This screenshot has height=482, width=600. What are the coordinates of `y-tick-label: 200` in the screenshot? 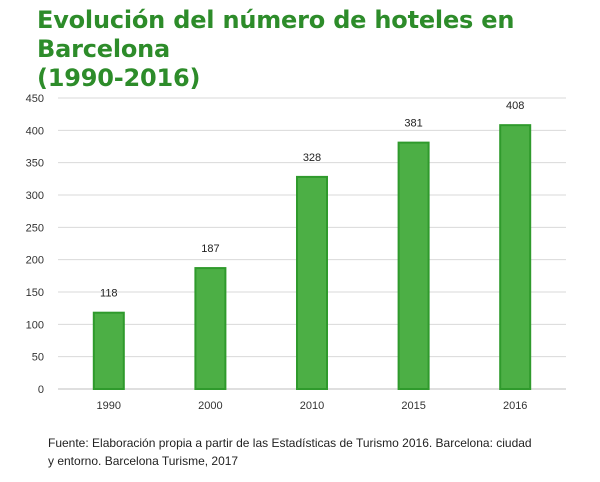 It's located at (35, 261).